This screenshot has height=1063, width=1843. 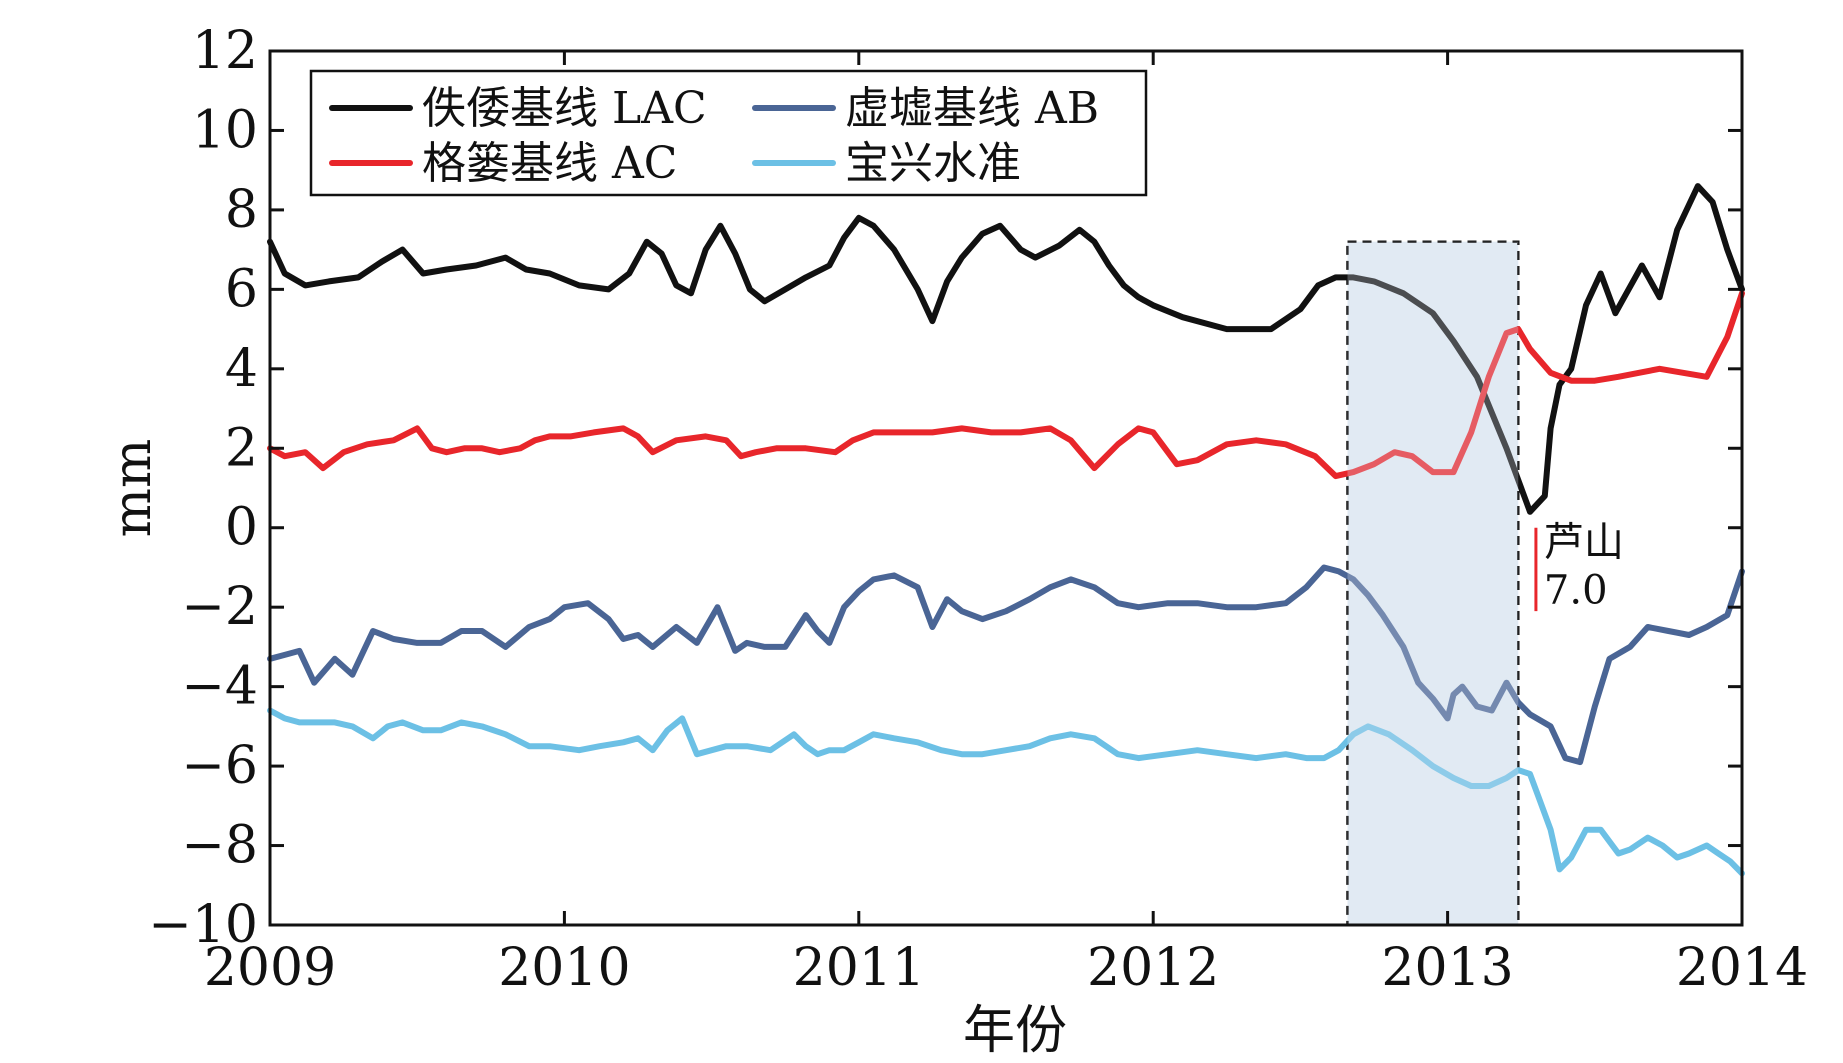 I want to click on legend-label: 宝兴水准, so click(x=933, y=163).